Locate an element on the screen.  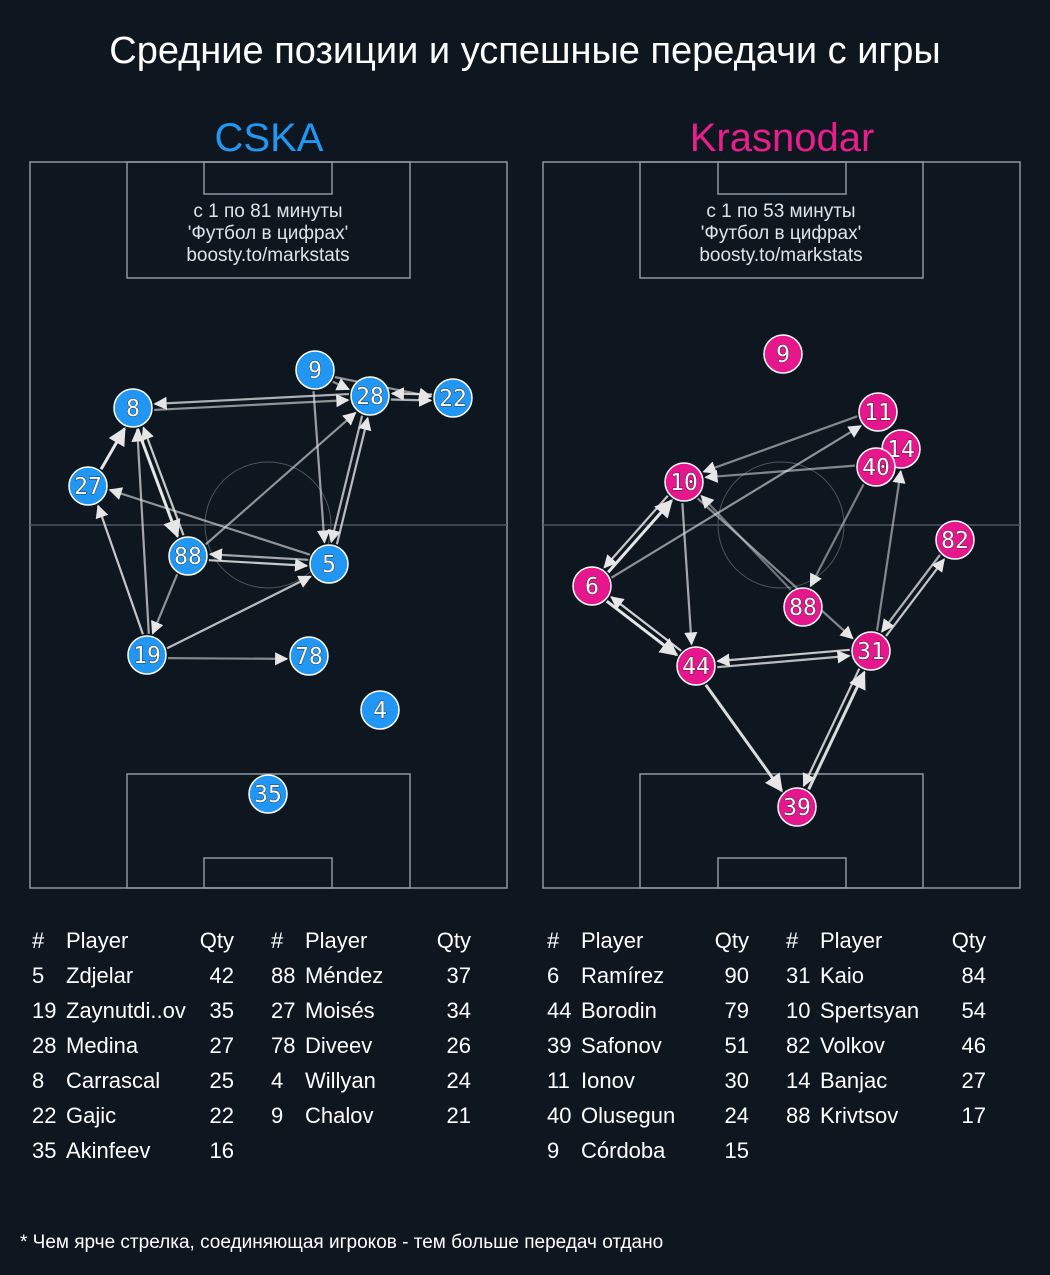
table-row: 9 Chalov 21 is located at coordinates (371, 1120).